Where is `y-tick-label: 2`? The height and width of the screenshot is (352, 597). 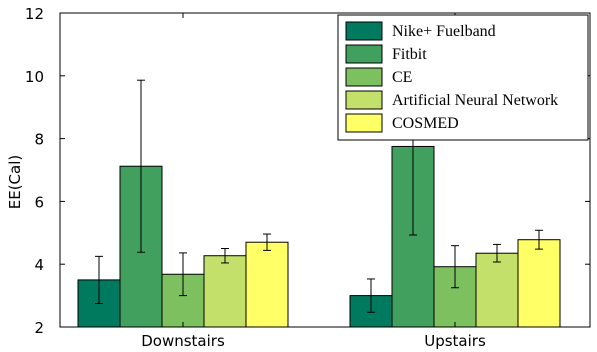 y-tick-label: 2 is located at coordinates (39, 328).